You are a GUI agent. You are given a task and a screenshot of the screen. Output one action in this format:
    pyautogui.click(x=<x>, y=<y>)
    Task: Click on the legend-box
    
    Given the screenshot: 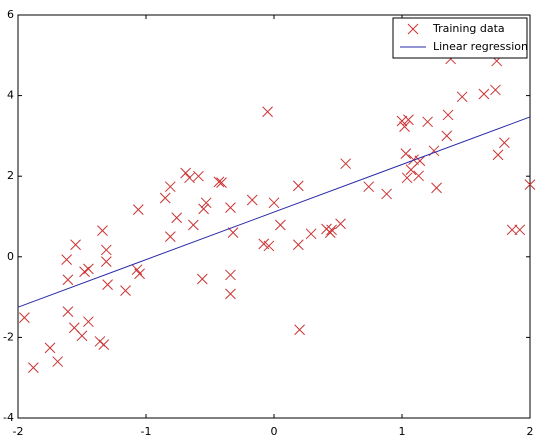 What is the action you would take?
    pyautogui.click(x=460, y=38)
    